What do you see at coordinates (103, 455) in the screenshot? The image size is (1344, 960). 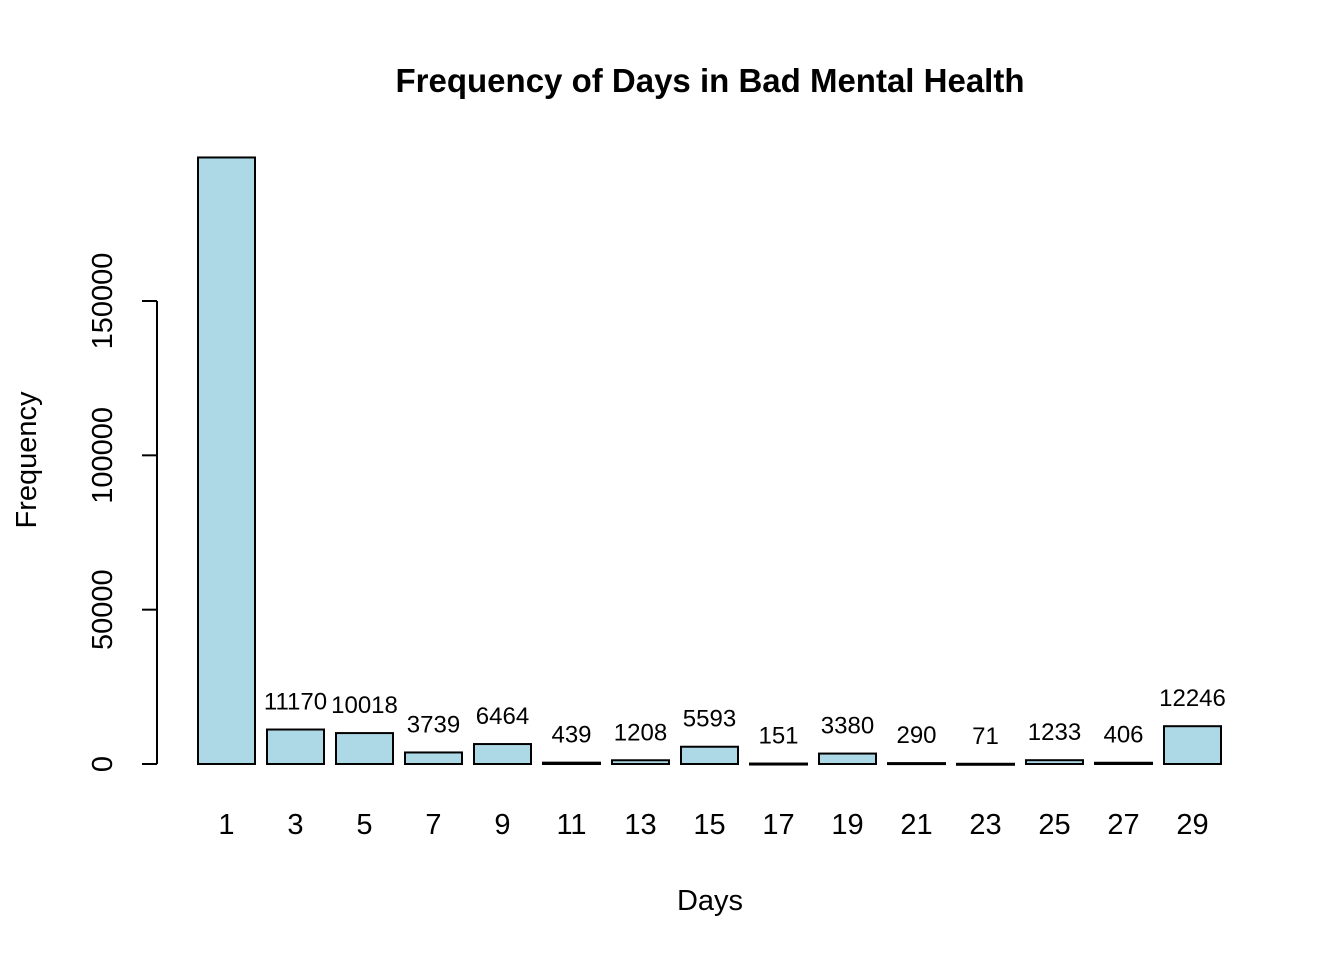 I see `y-tick-label: 100000` at bounding box center [103, 455].